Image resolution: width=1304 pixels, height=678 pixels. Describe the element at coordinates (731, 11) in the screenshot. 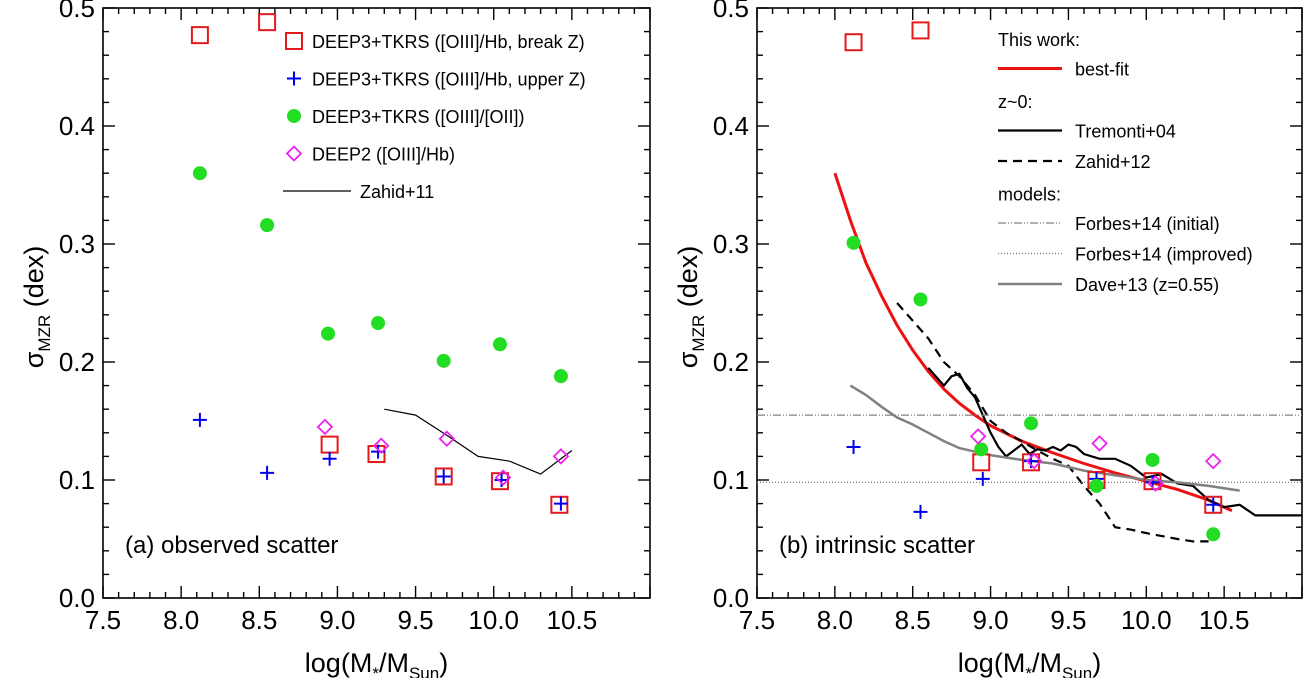

I see `y-tick-label: 0.5` at that location.